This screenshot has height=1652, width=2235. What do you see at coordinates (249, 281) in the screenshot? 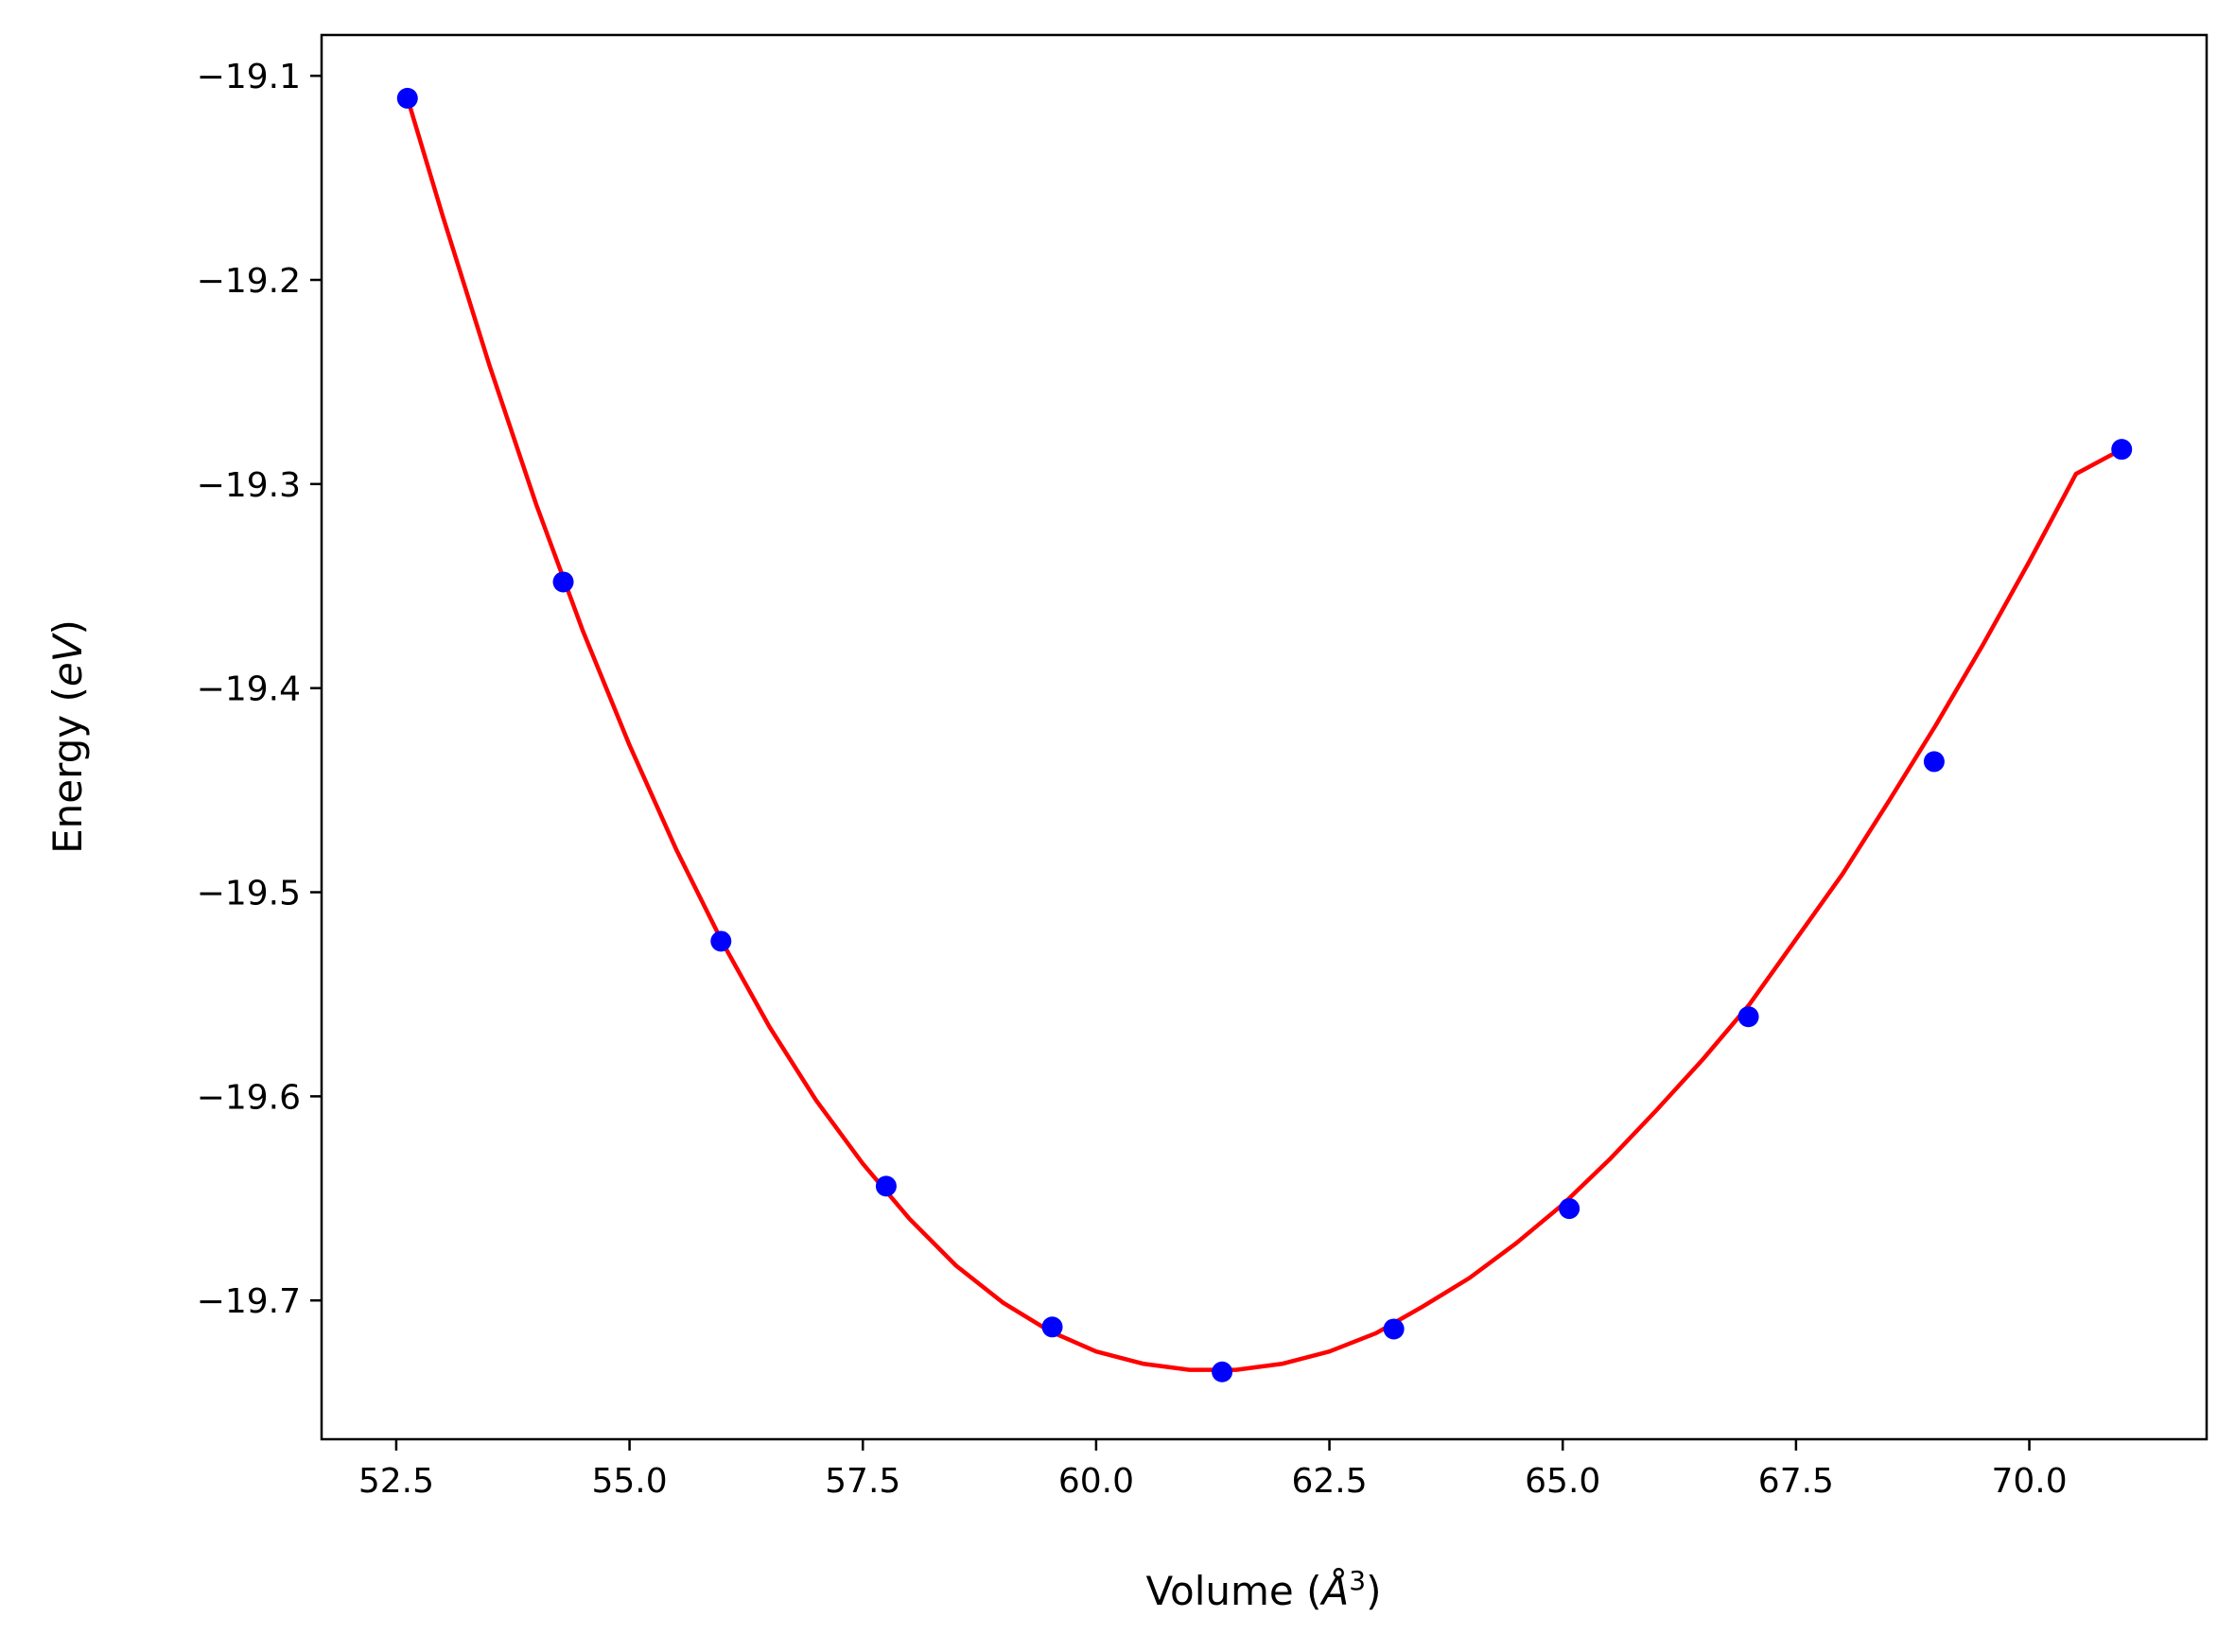
I see `y-tick-label: −19.2` at bounding box center [249, 281].